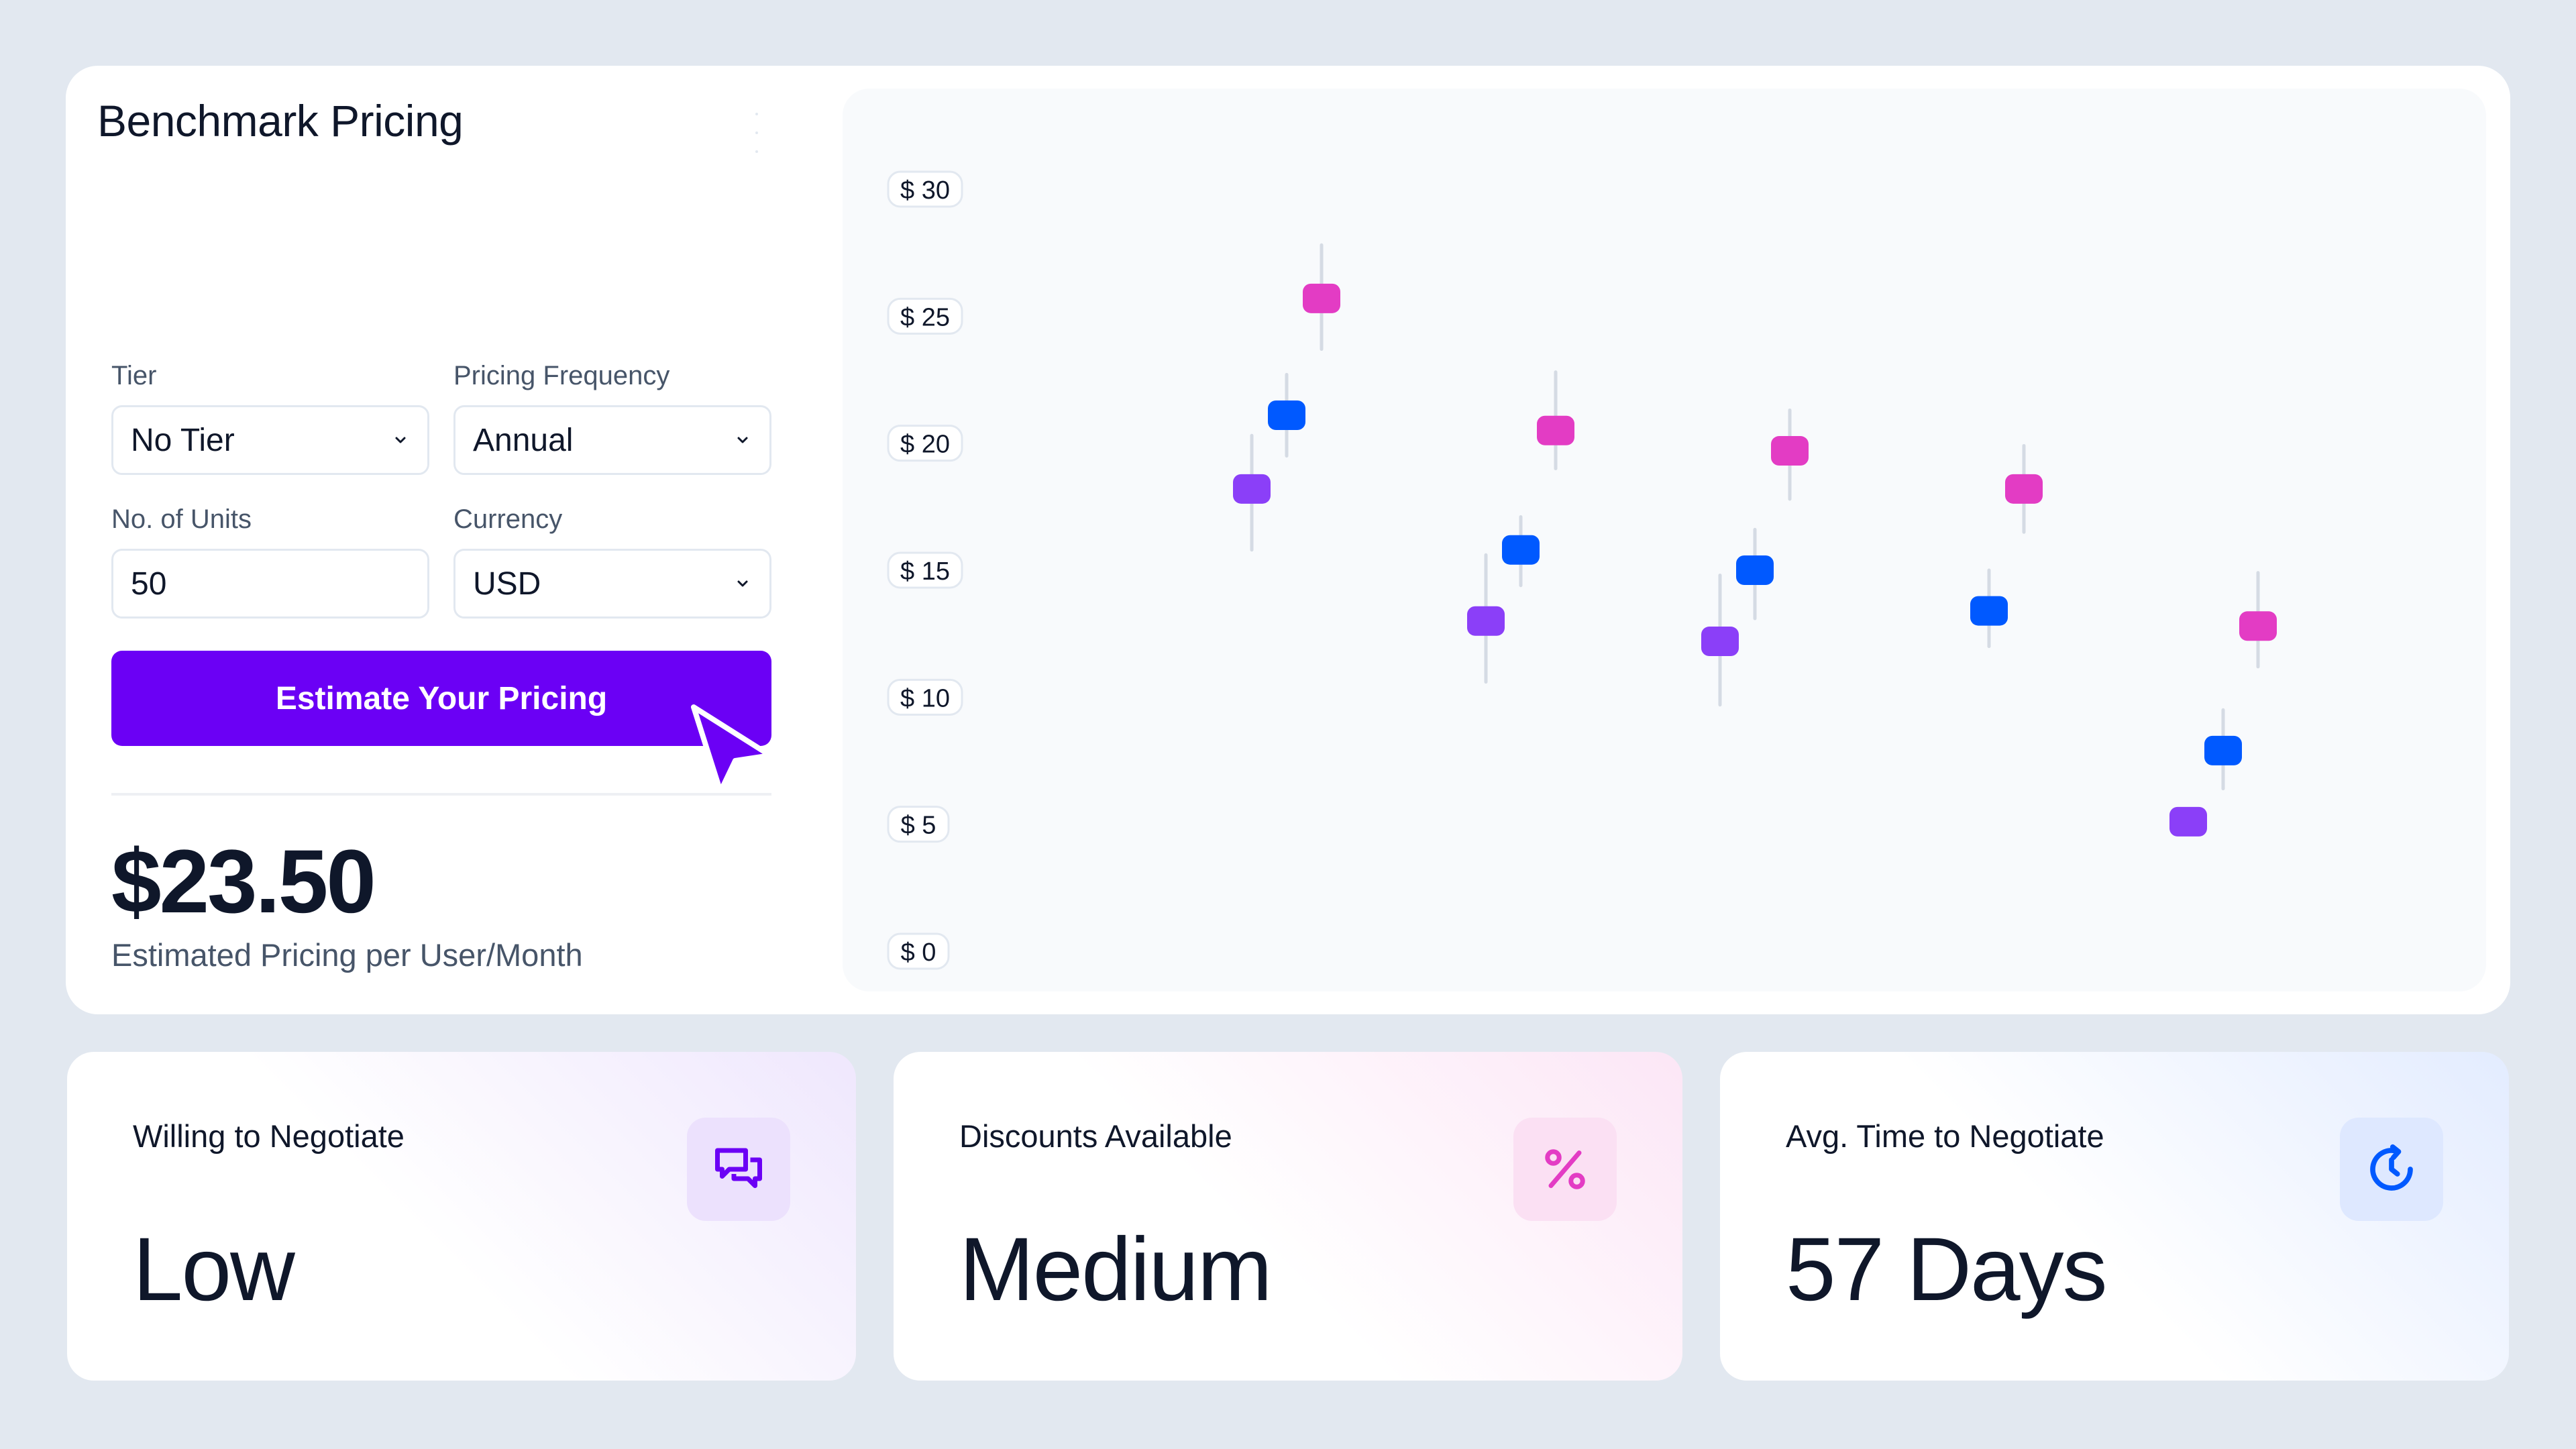 This screenshot has height=1449, width=2576. What do you see at coordinates (269, 1136) in the screenshot?
I see `stat-label: Willing to Negotiate` at bounding box center [269, 1136].